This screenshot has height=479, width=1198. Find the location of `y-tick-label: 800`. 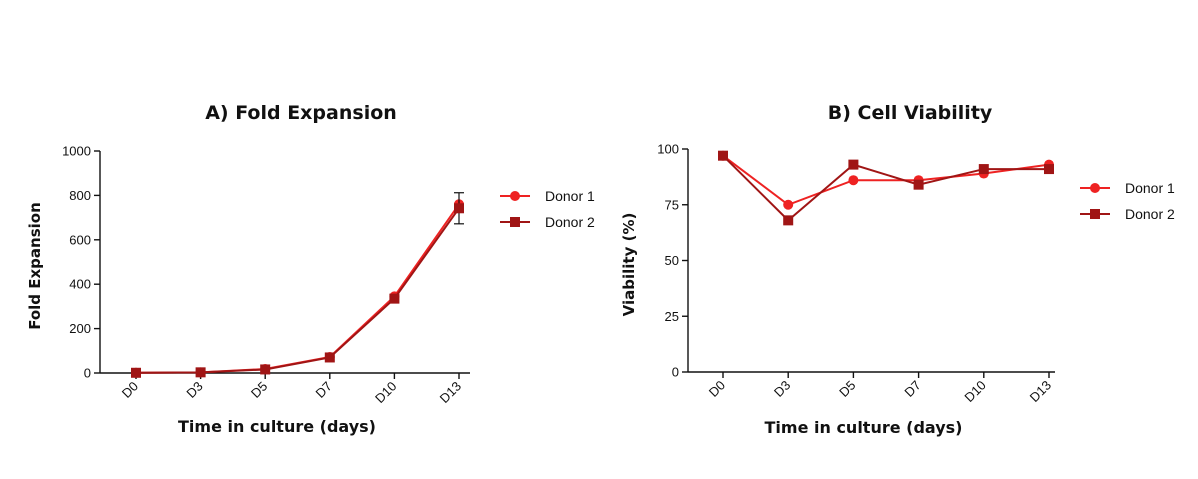

y-tick-label: 800 is located at coordinates (80, 195).